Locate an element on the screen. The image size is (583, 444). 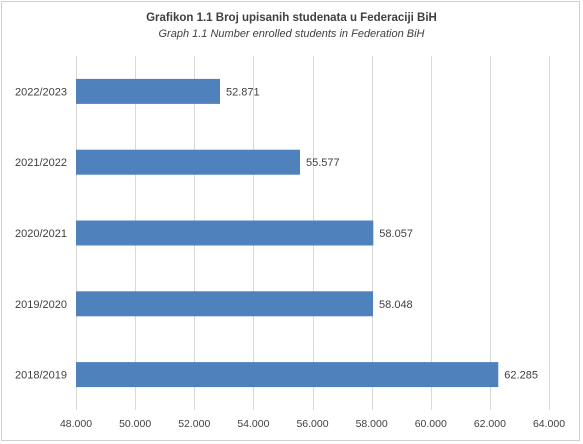
x-tick-label: 58.000 is located at coordinates (372, 424).